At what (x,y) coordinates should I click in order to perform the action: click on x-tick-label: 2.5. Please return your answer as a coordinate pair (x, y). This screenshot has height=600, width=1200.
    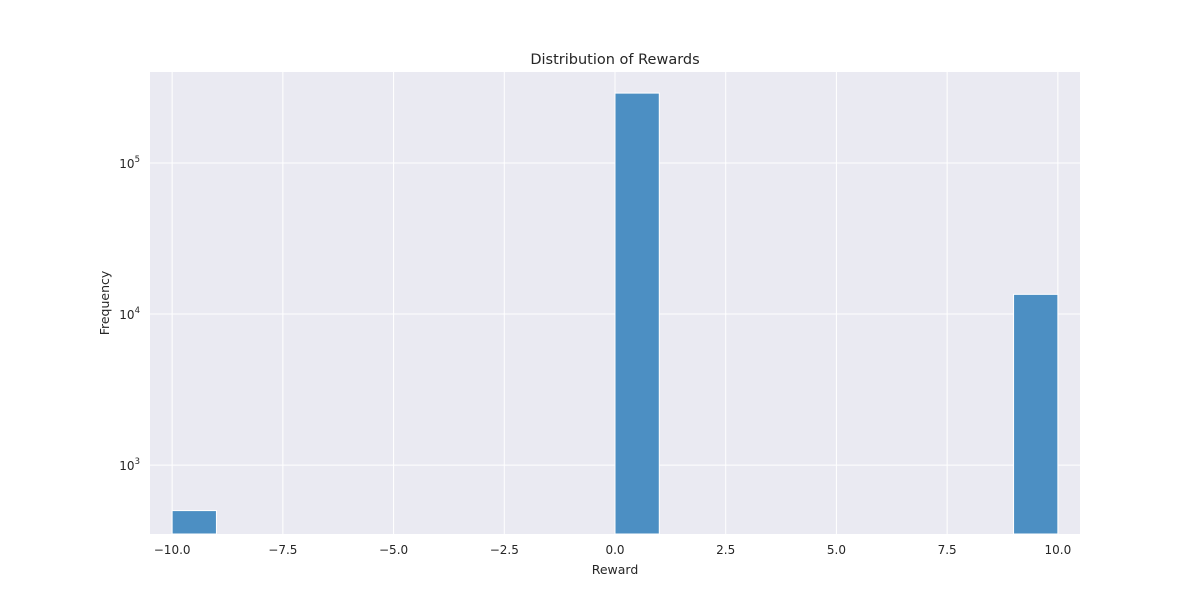
    Looking at the image, I should click on (725, 550).